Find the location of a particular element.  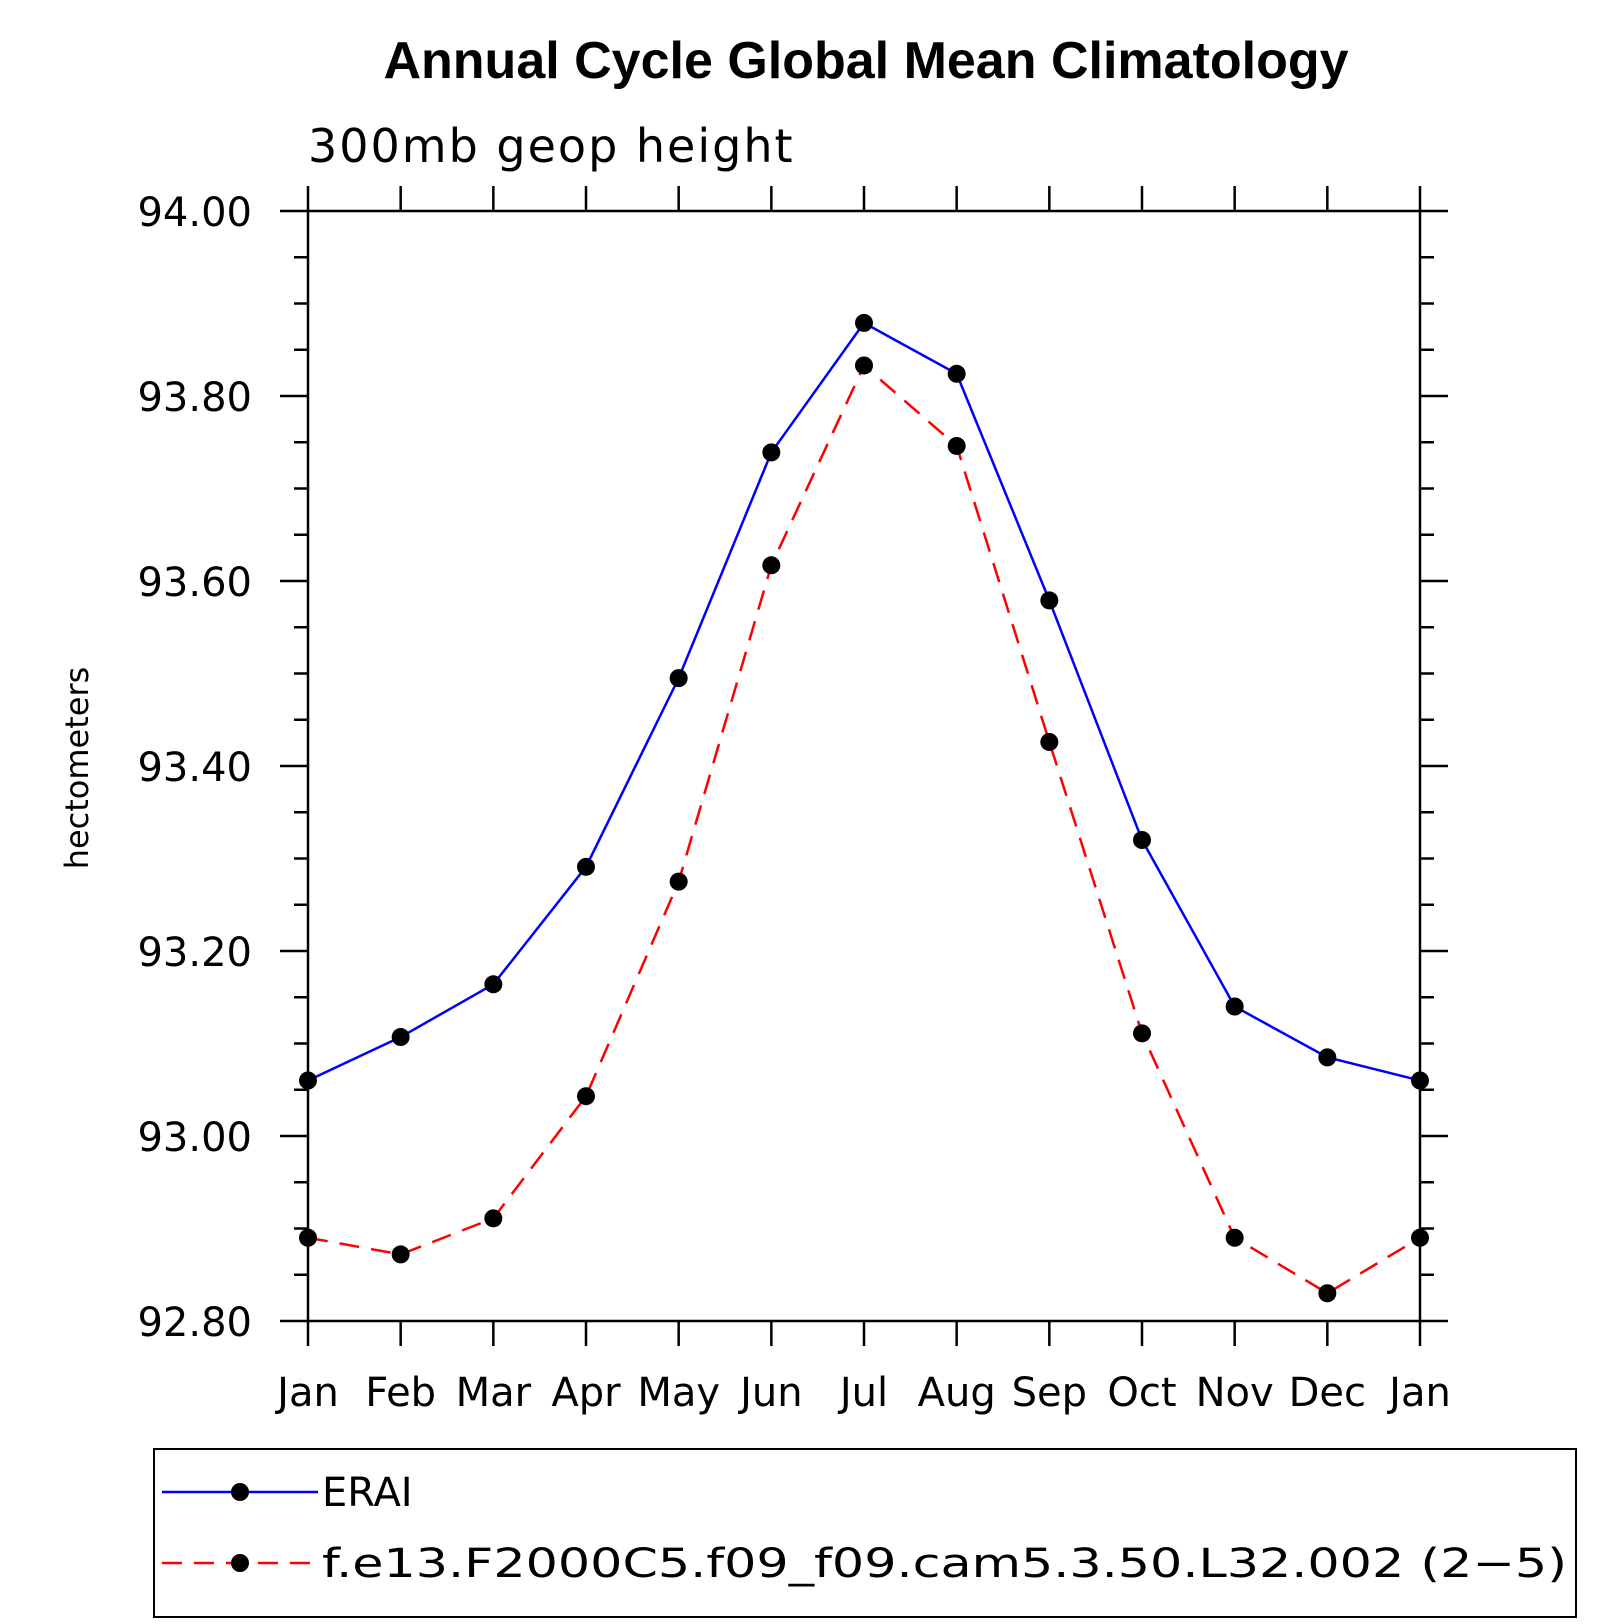

y-tick-label: 94.00 is located at coordinates (194, 213).